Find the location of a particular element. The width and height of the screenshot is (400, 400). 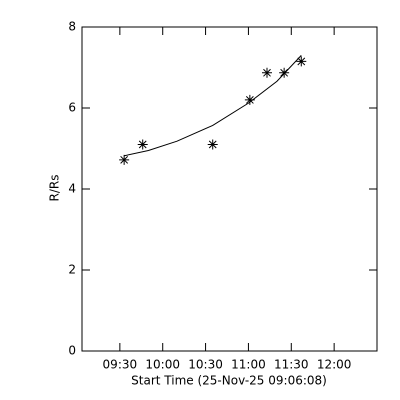

x-tick-label: 10:00 is located at coordinates (162, 365).